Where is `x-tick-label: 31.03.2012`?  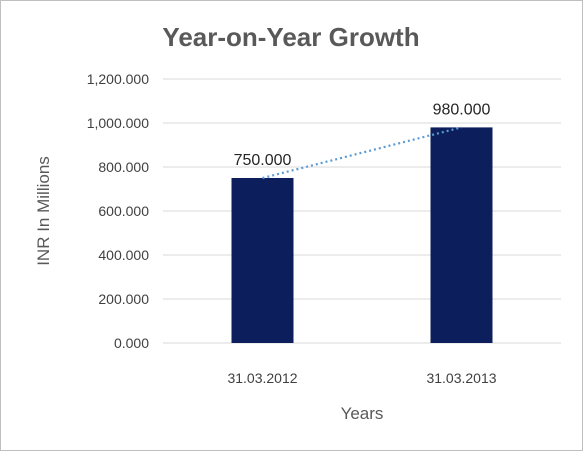
x-tick-label: 31.03.2012 is located at coordinates (262, 378).